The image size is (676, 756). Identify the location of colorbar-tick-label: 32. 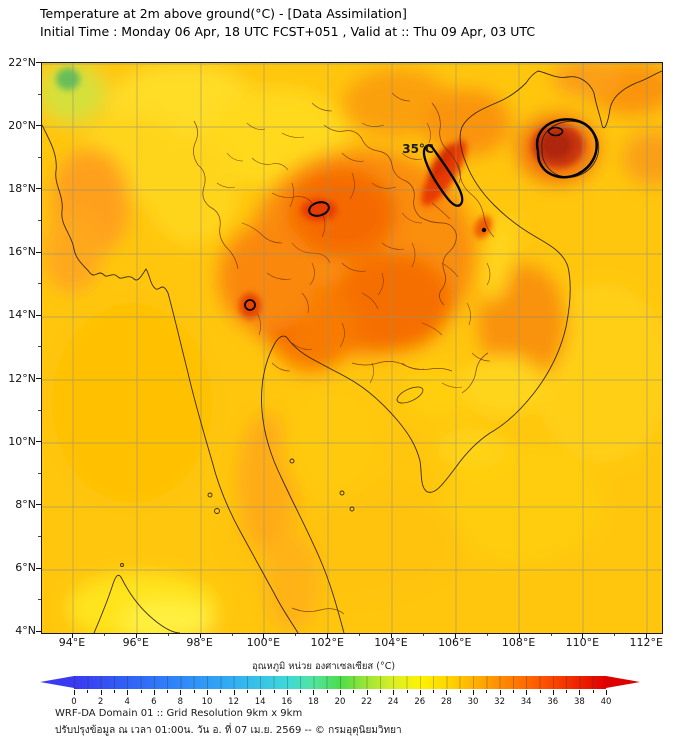
(499, 702).